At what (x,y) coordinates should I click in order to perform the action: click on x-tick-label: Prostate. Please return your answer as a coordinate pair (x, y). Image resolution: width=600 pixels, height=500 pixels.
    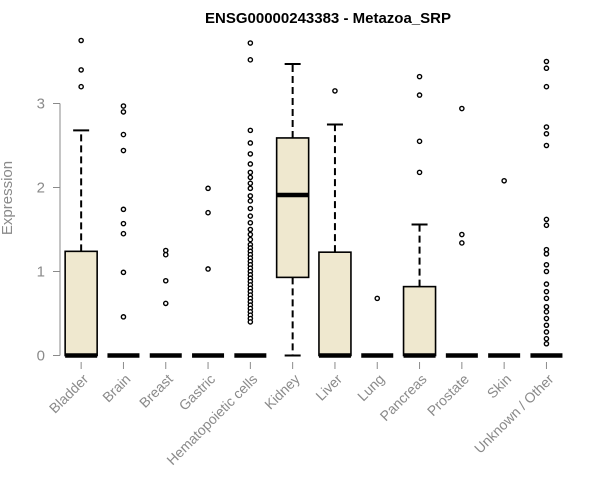
    Looking at the image, I should click on (448, 395).